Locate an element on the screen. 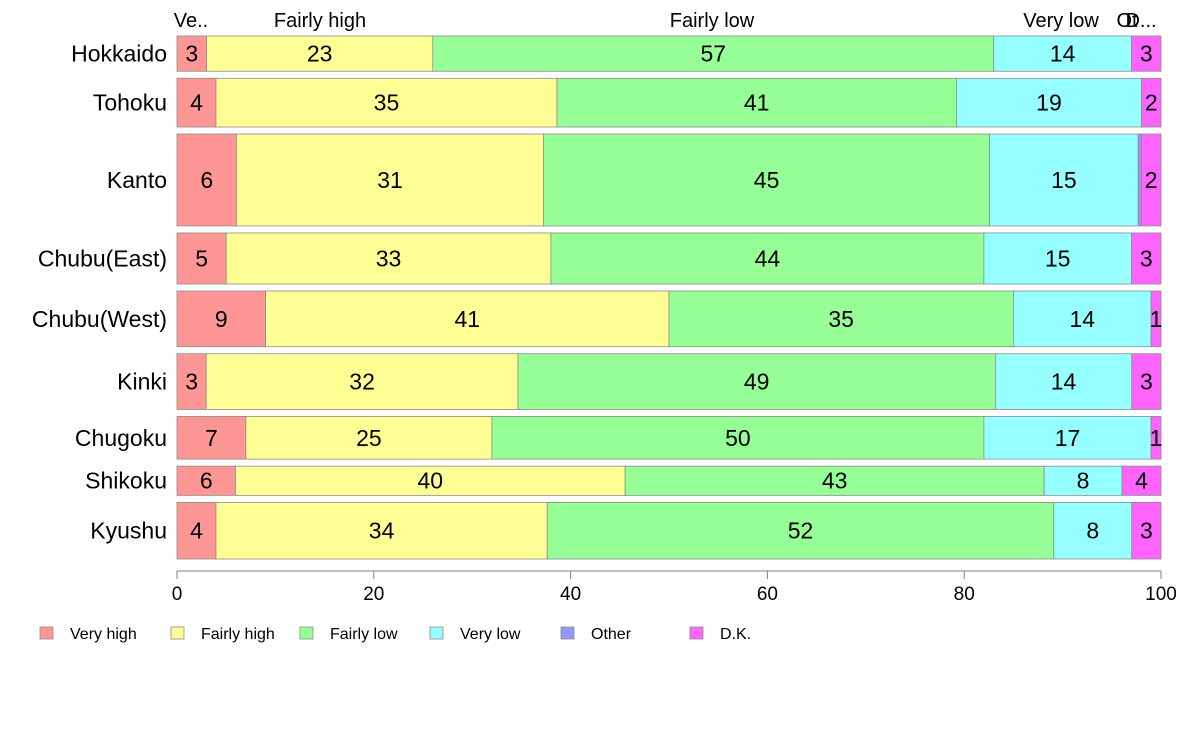  bar-value-label: 34 is located at coordinates (382, 531).